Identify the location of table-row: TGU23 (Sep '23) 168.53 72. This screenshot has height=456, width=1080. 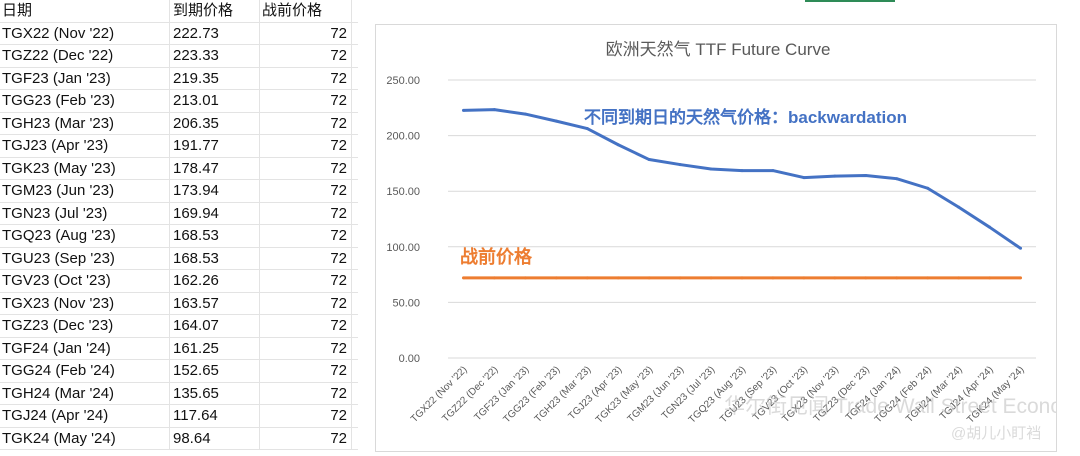
(179, 258).